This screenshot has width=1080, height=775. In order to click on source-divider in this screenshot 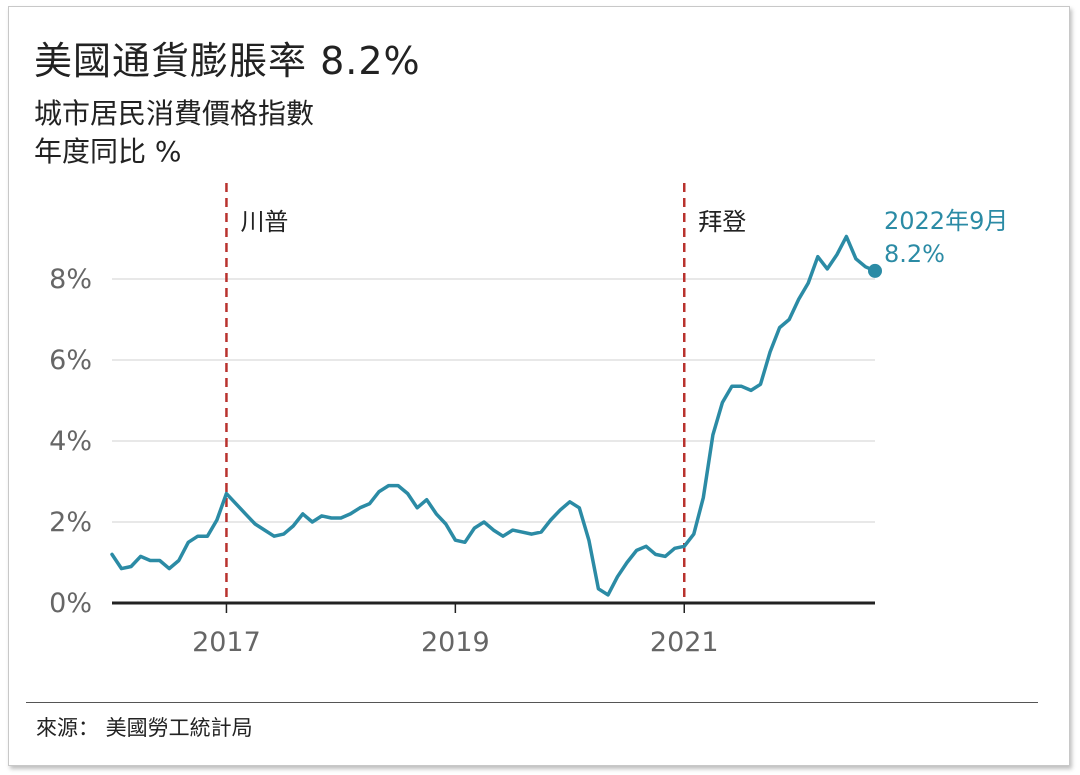, I will do `click(532, 702)`.